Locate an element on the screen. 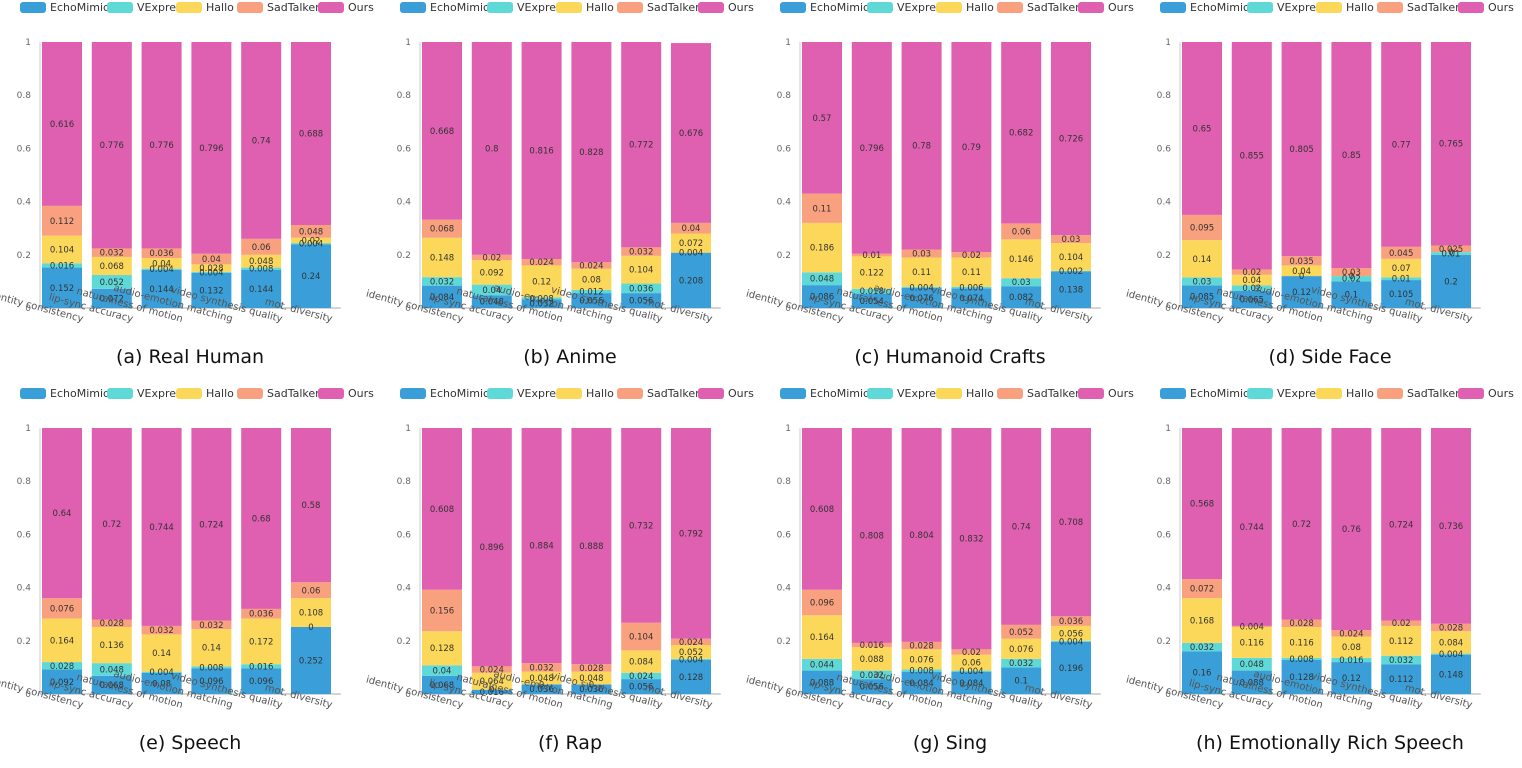 The image size is (1522, 768). data-label: 0.616 is located at coordinates (62, 125).